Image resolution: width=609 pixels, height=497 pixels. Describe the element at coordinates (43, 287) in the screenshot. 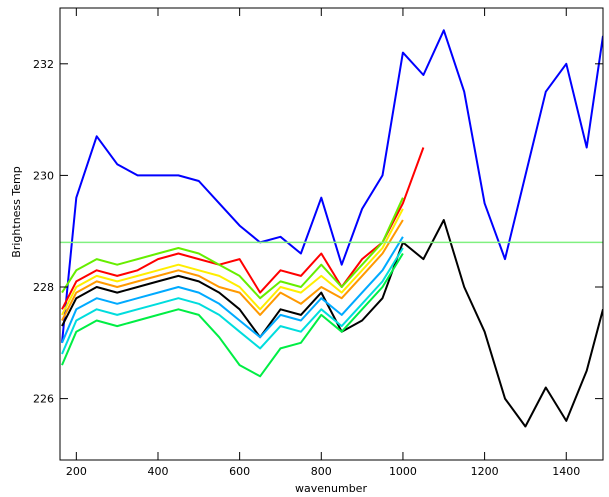

I see `y-tick-label-228: 228` at that location.